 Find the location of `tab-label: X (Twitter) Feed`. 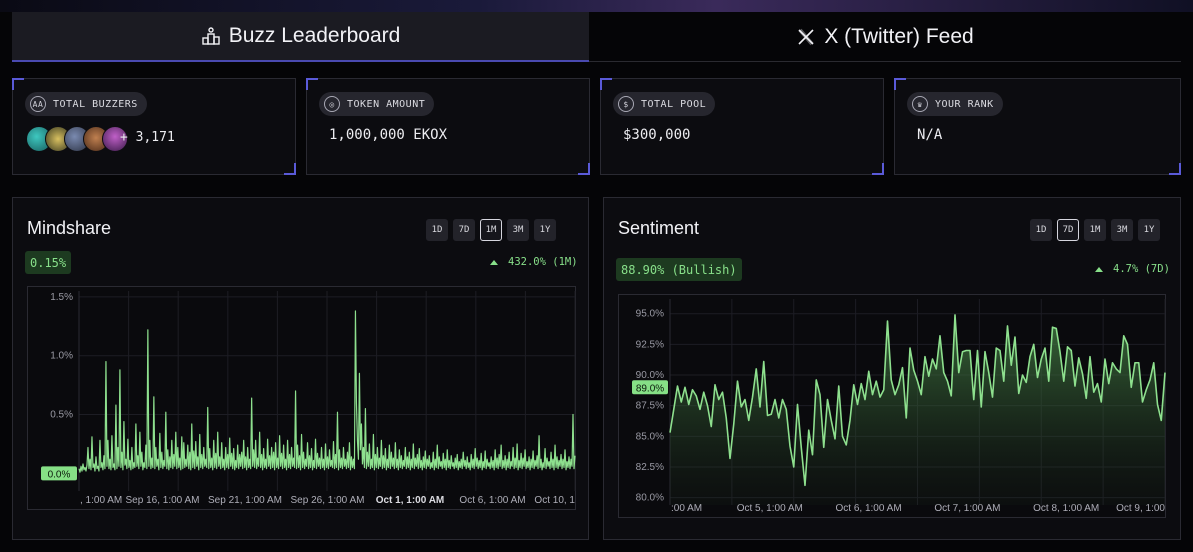

tab-label: X (Twitter) Feed is located at coordinates (899, 36).